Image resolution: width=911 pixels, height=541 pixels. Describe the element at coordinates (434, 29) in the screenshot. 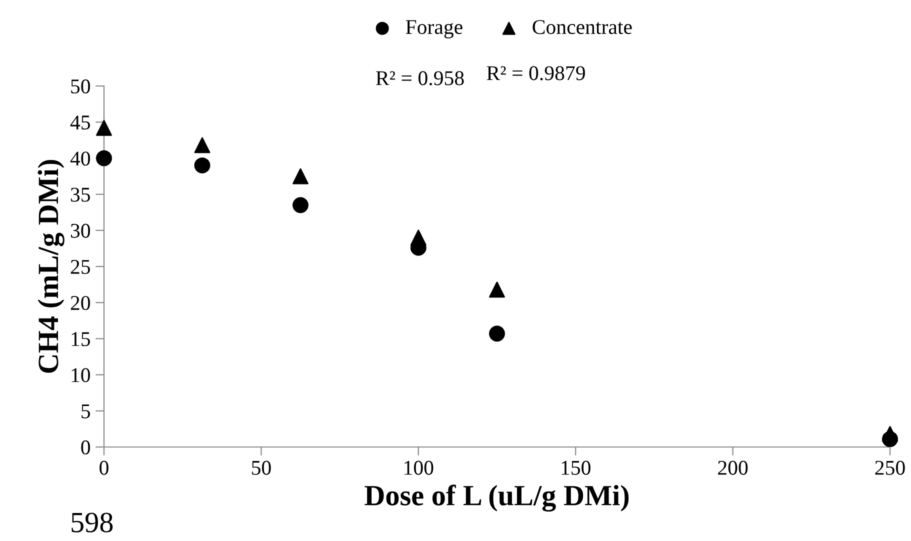

I see `legend-label: Forage` at that location.